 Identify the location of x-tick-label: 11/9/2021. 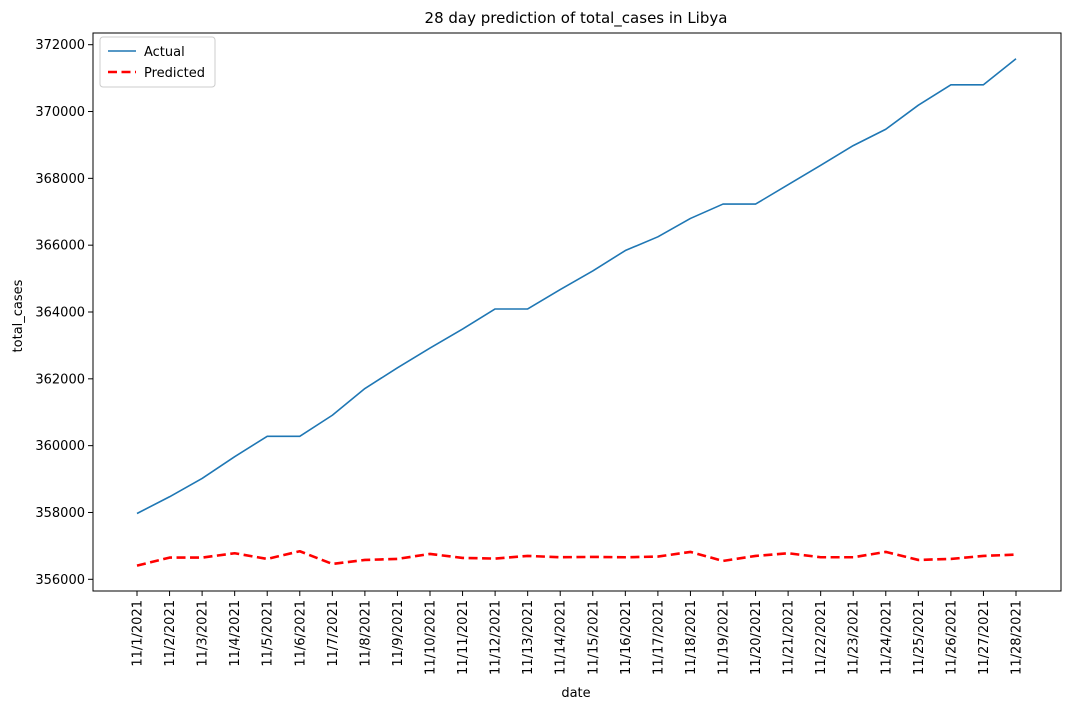
(398, 633).